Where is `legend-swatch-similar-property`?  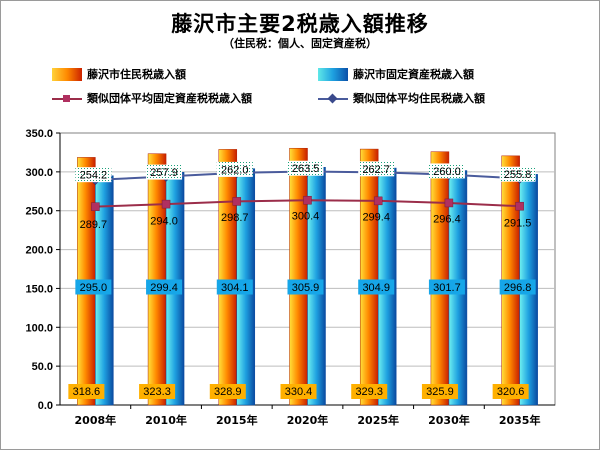 legend-swatch-similar-property is located at coordinates (67, 98).